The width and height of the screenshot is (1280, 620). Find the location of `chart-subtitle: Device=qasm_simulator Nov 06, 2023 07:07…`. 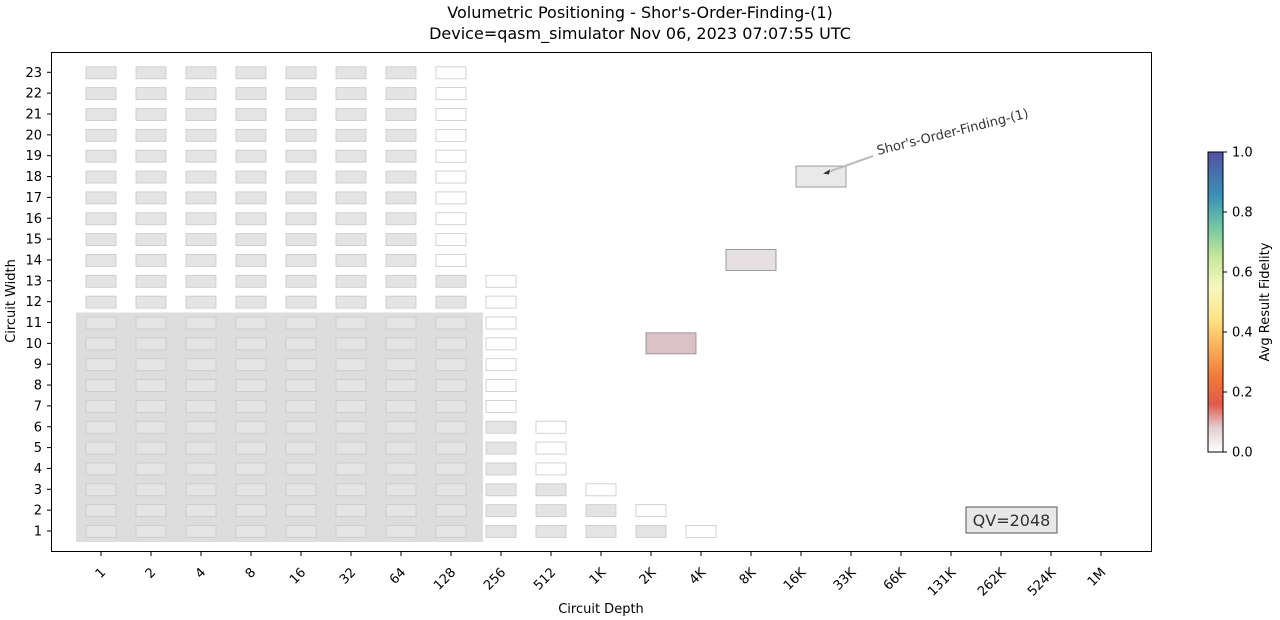

chart-subtitle: Device=qasm_simulator Nov 06, 2023 07:07… is located at coordinates (640, 34).